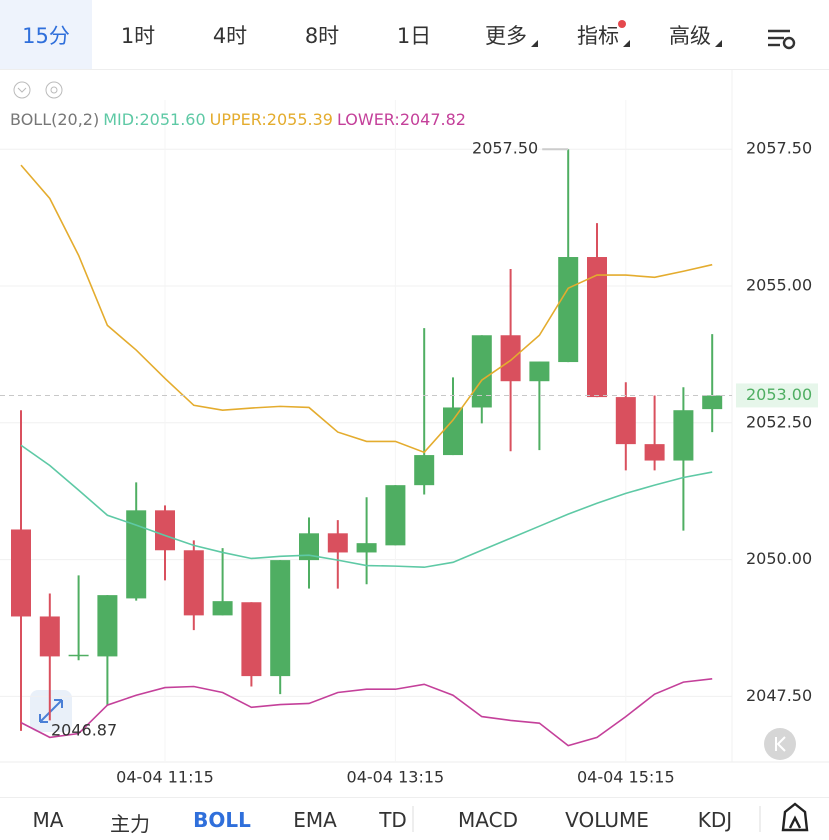 This screenshot has width=829, height=840. Describe the element at coordinates (48, 820) in the screenshot. I see `indicator-tab: MA` at that location.